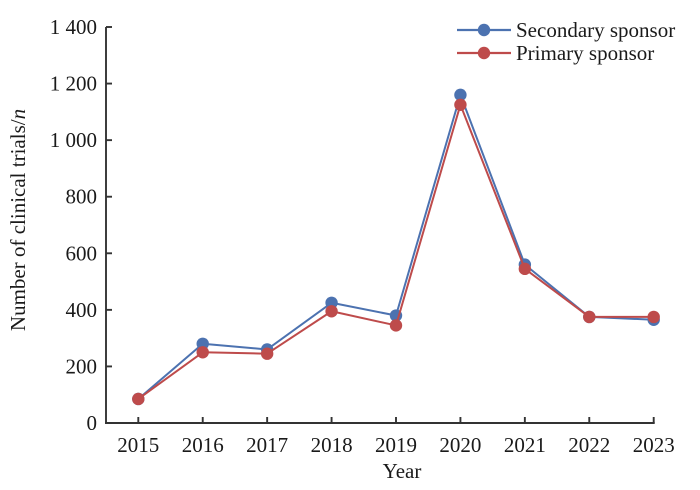 The width and height of the screenshot is (700, 490). What do you see at coordinates (82, 197) in the screenshot?
I see `y-tick-label: 800` at bounding box center [82, 197].